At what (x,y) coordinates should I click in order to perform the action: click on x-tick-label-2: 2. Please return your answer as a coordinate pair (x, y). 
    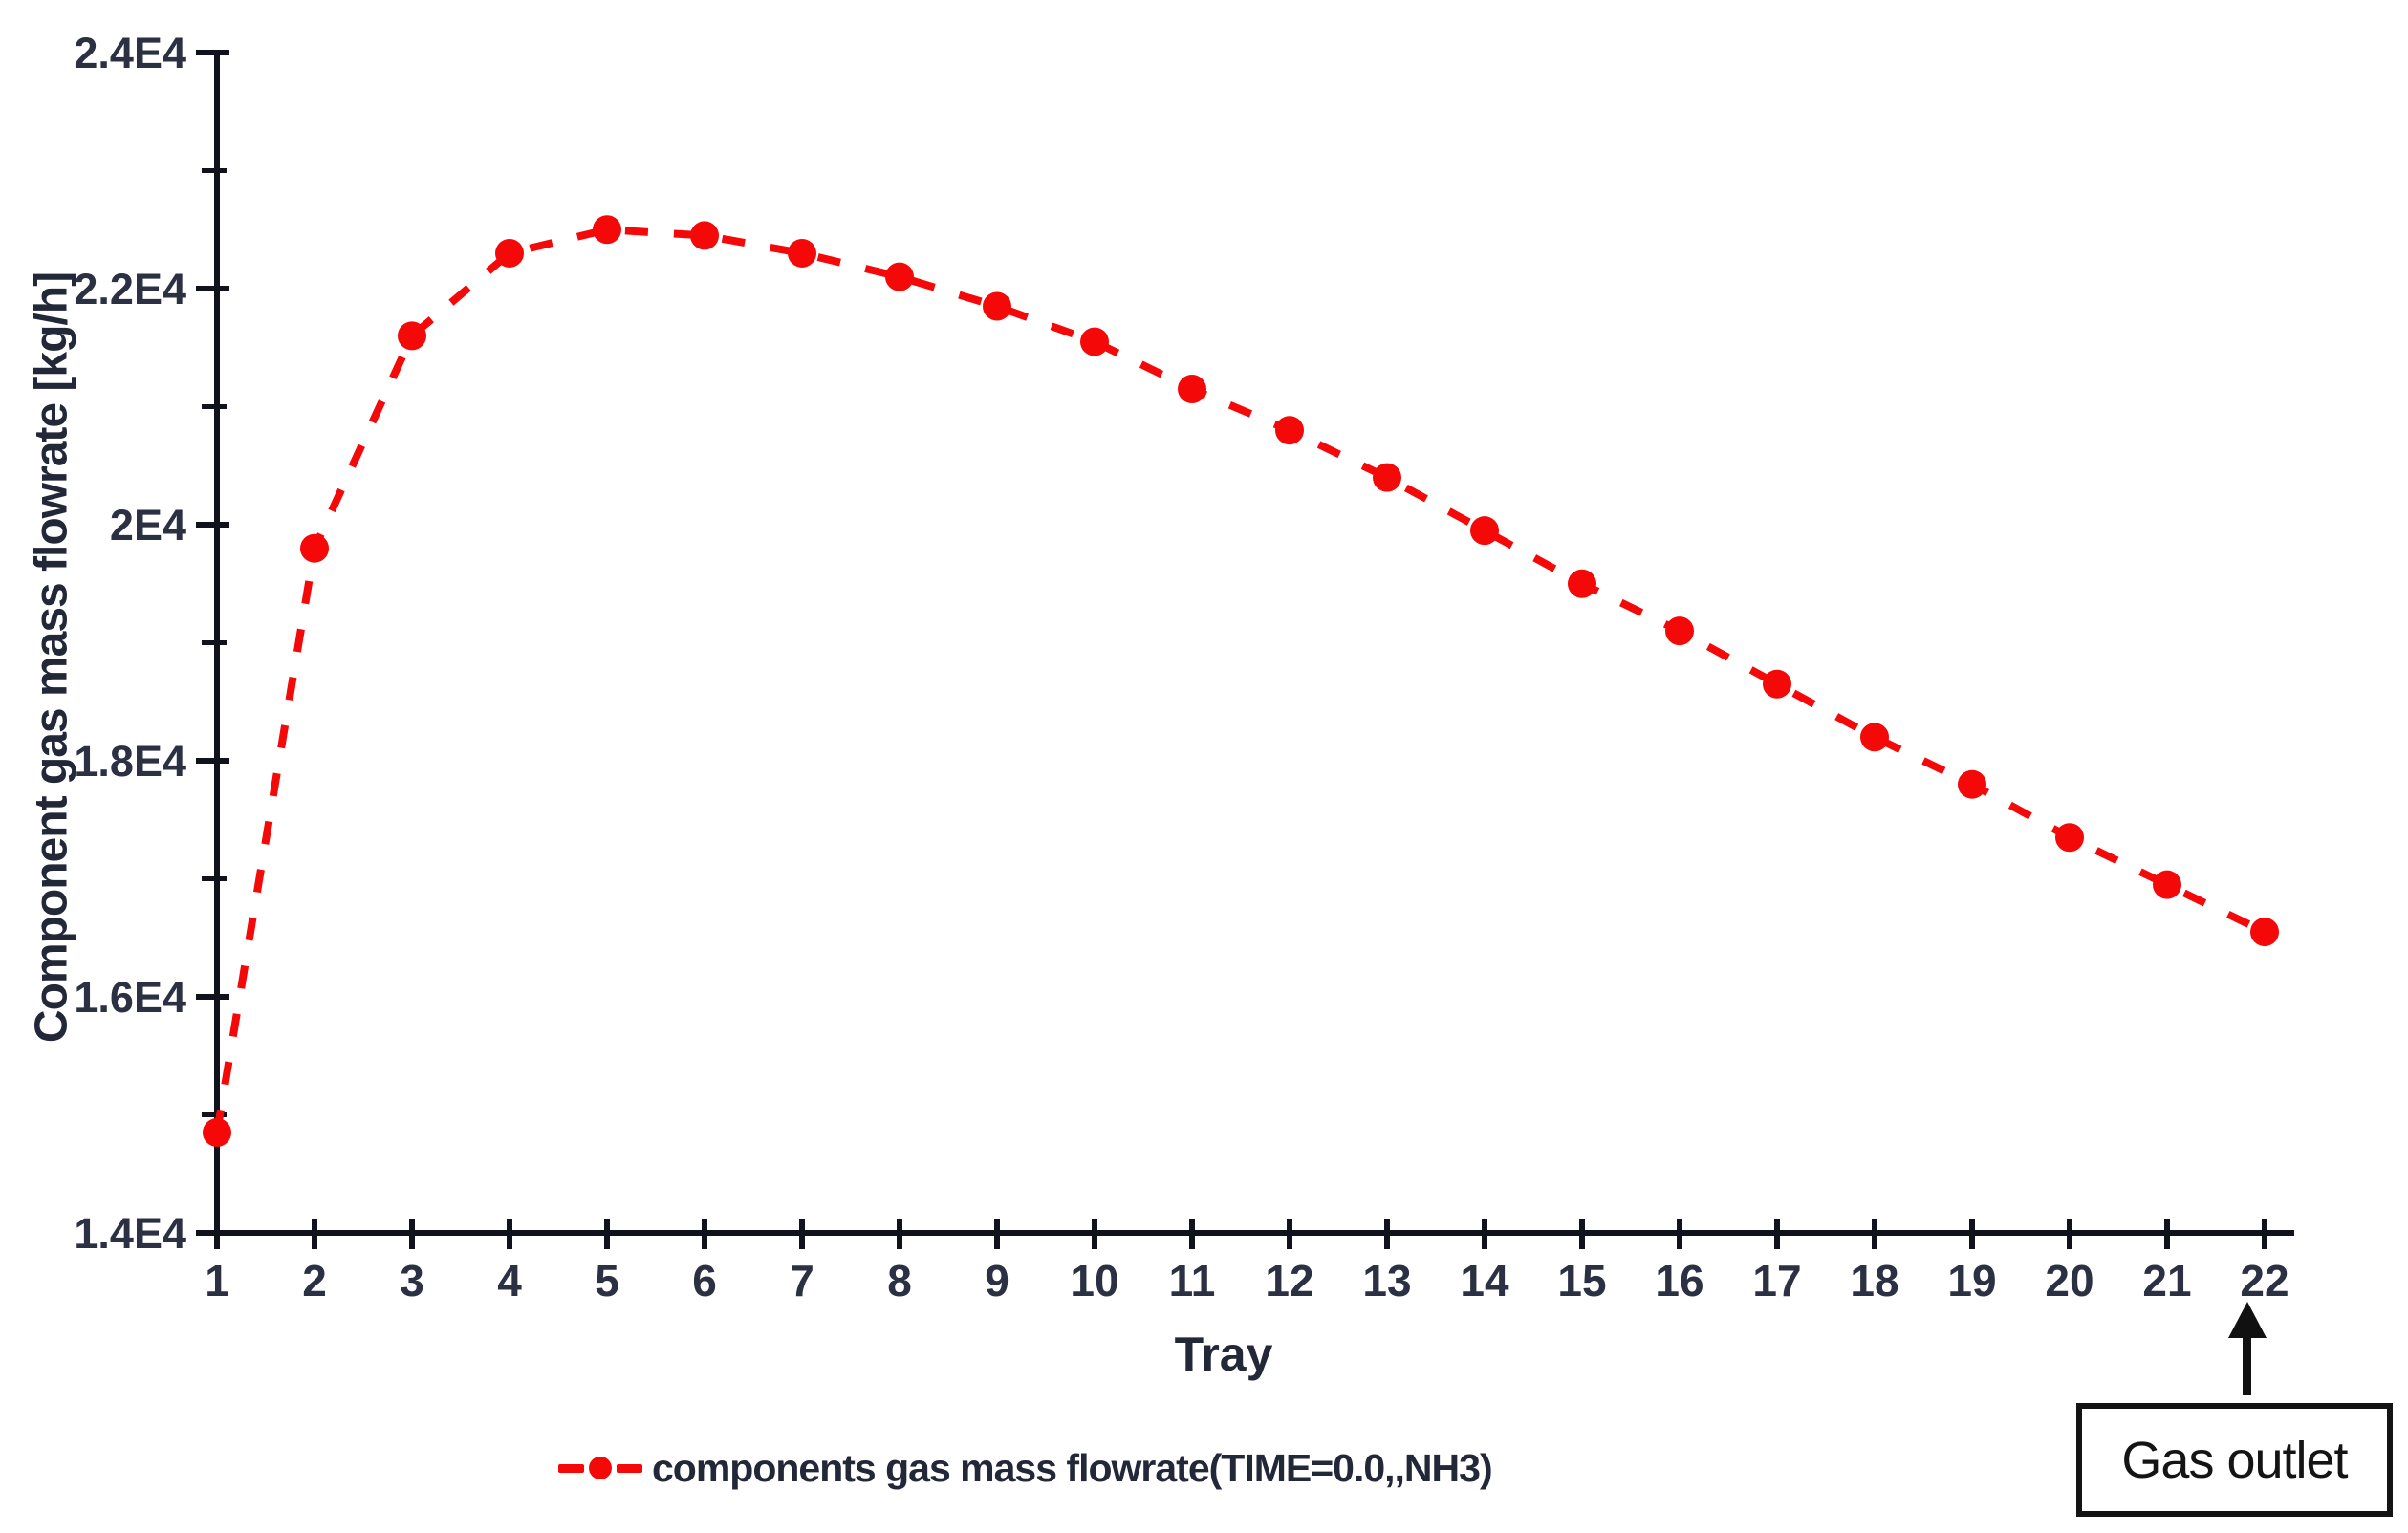
    Looking at the image, I should click on (314, 1281).